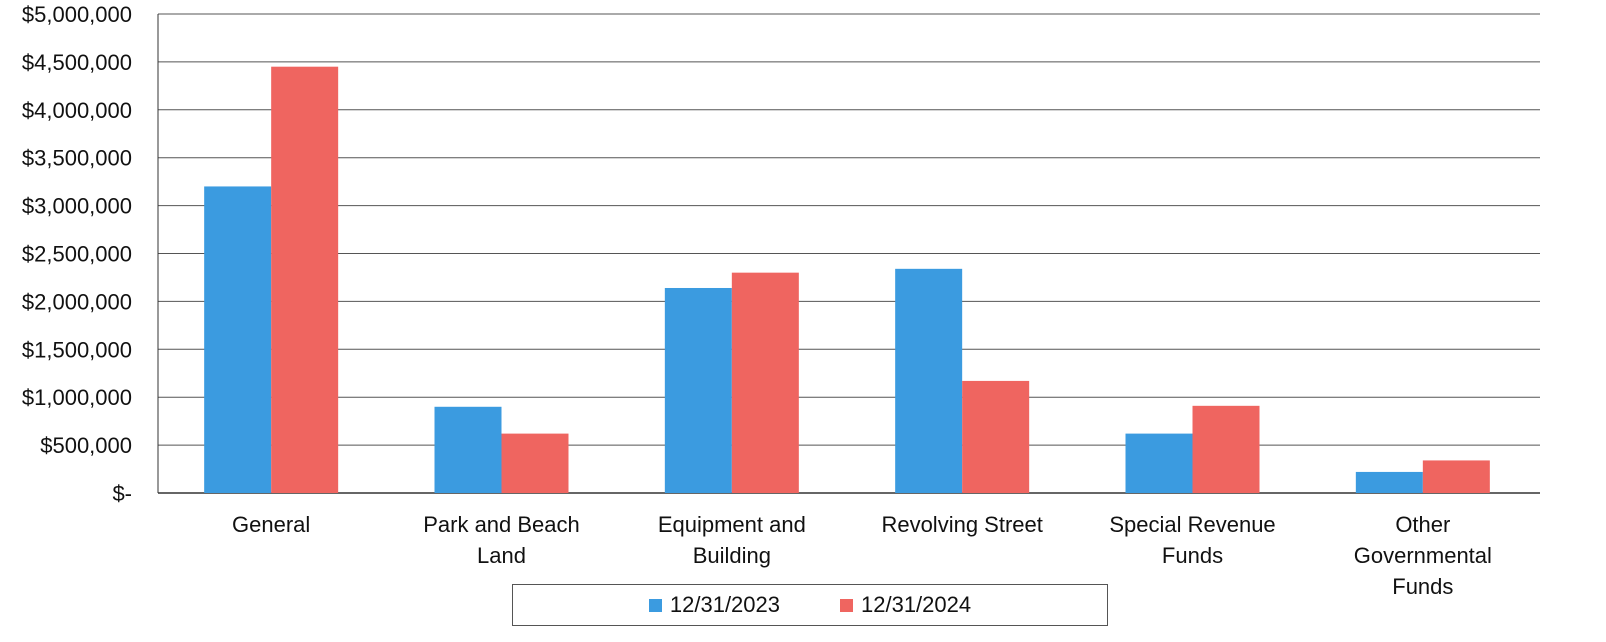 The image size is (1606, 642). What do you see at coordinates (732, 524) in the screenshot?
I see `x-category-label: Equipment and` at bounding box center [732, 524].